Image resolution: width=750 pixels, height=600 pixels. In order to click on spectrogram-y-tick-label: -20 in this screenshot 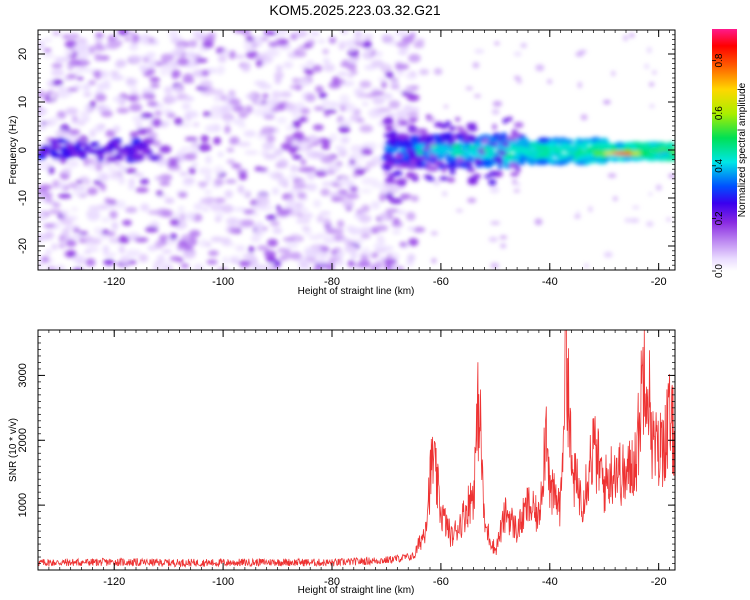, I will do `click(23, 246)`.